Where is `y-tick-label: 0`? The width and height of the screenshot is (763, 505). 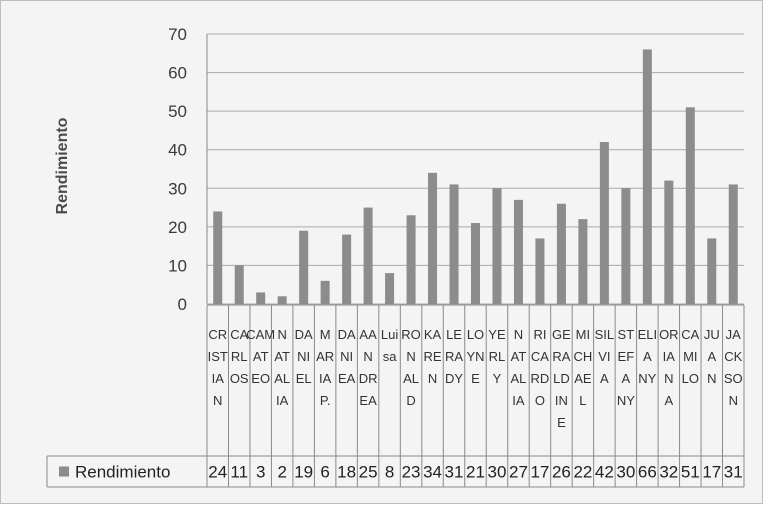
y-tick-label: 0 is located at coordinates (182, 304).